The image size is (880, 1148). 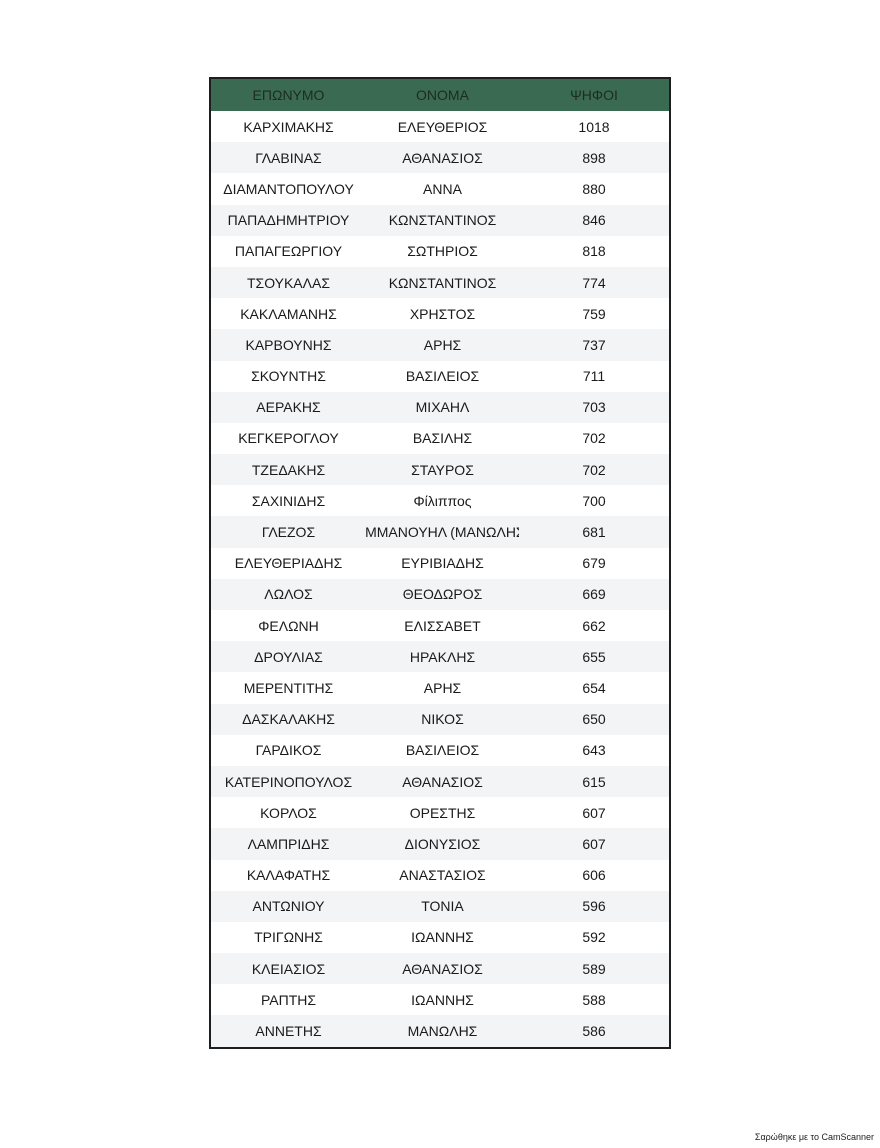 I want to click on cell-surname: ΚΑΡΧΙΜΑΚΗΣ, so click(x=288, y=126).